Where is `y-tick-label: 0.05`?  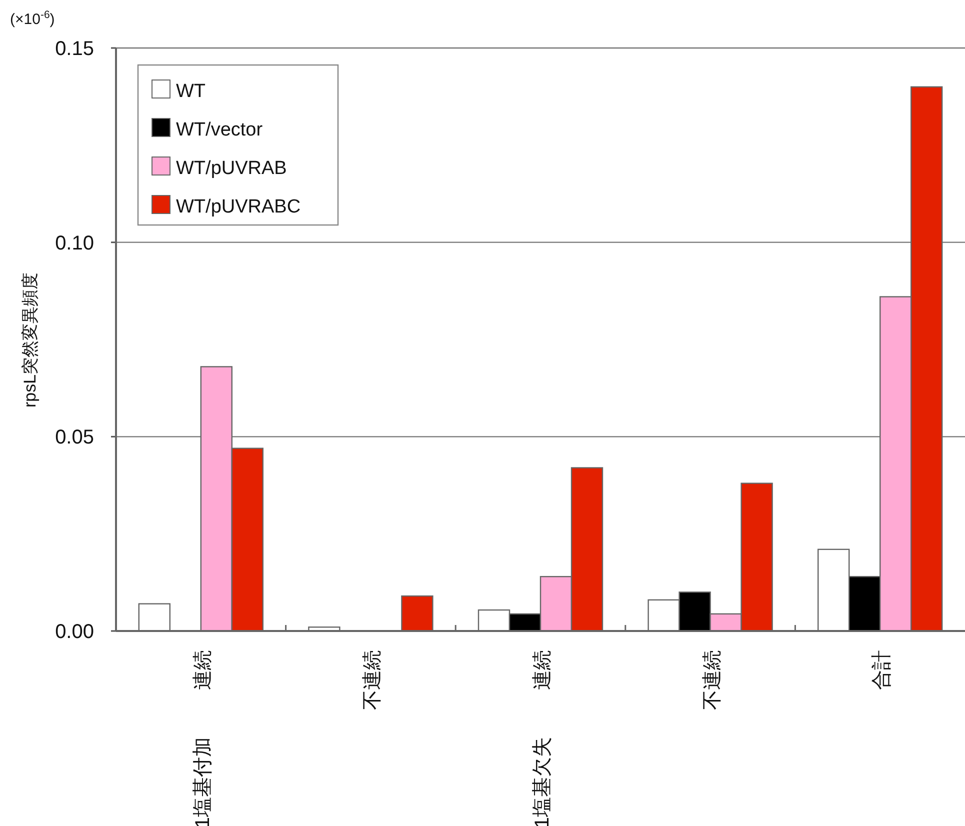 y-tick-label: 0.05 is located at coordinates (74, 437).